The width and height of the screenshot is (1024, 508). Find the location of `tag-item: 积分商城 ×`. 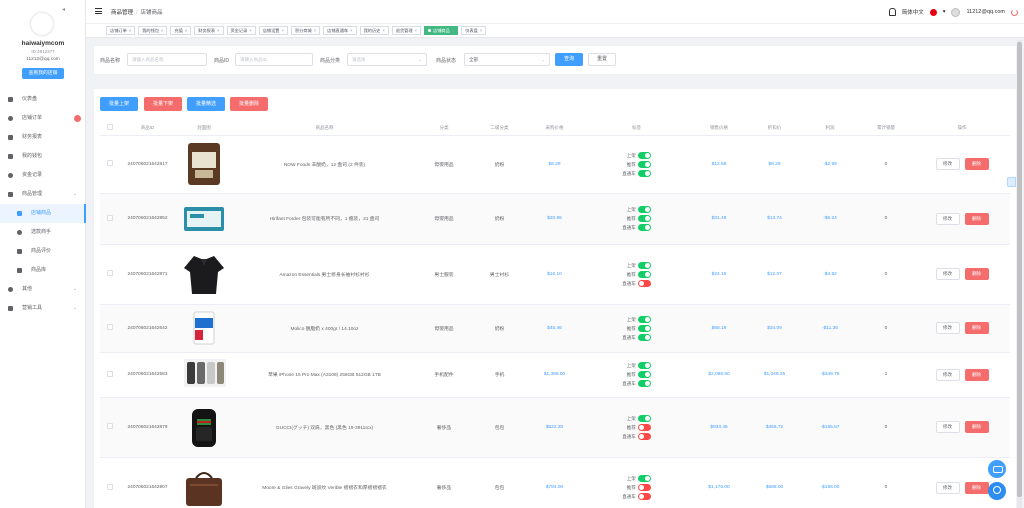

tag-item: 积分商城 × is located at coordinates (305, 30).